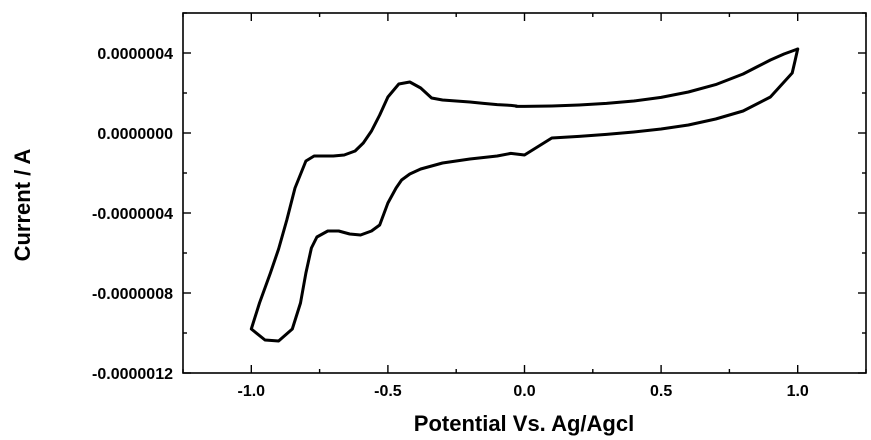  Describe the element at coordinates (798, 391) in the screenshot. I see `x-tick-label: 1.0` at that location.